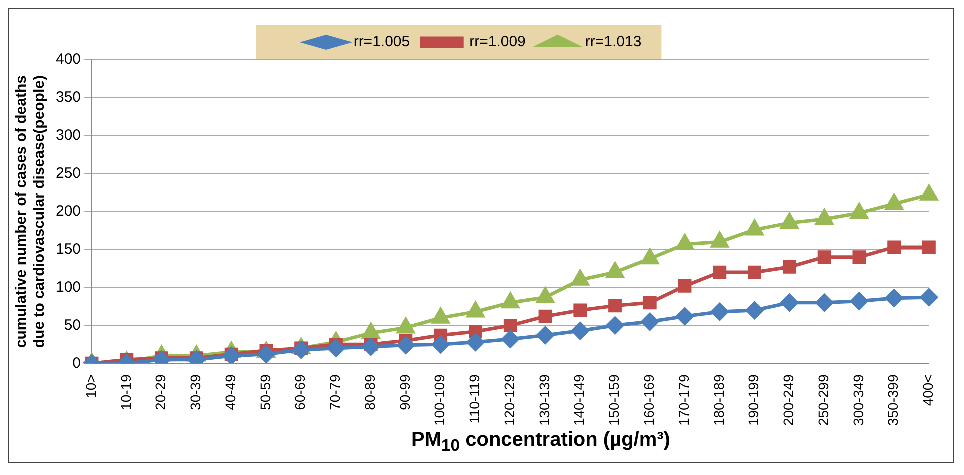  I want to click on x-tick-label: 180-189, so click(718, 400).